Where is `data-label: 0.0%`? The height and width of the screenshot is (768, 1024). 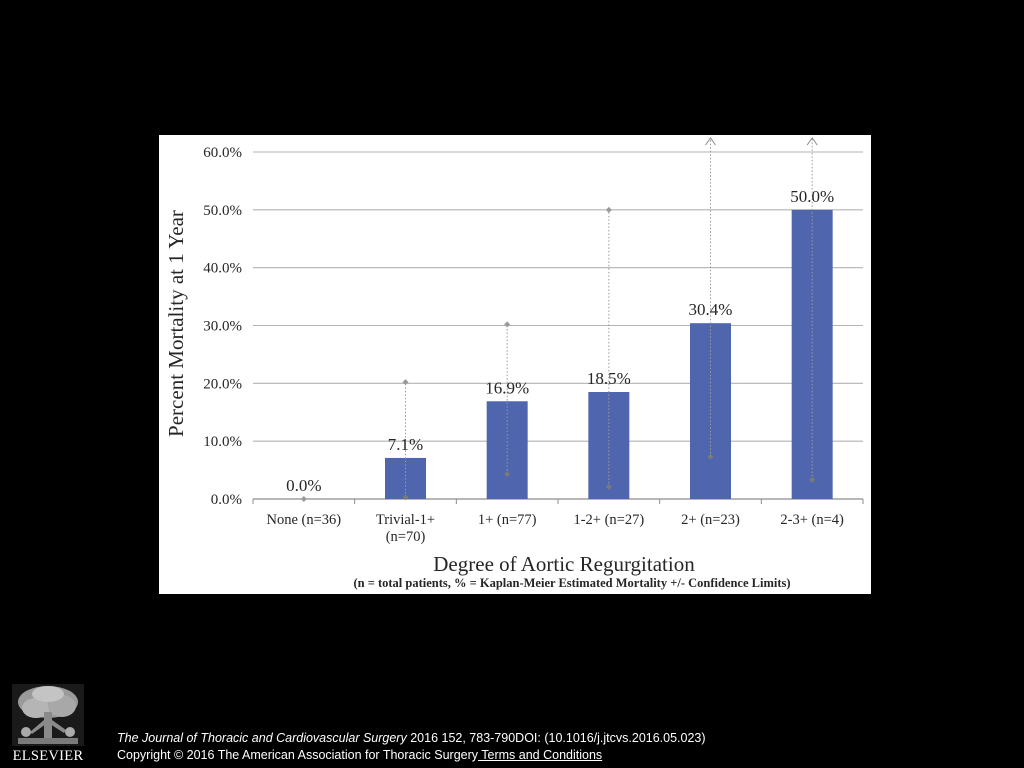 data-label: 0.0% is located at coordinates (303, 485).